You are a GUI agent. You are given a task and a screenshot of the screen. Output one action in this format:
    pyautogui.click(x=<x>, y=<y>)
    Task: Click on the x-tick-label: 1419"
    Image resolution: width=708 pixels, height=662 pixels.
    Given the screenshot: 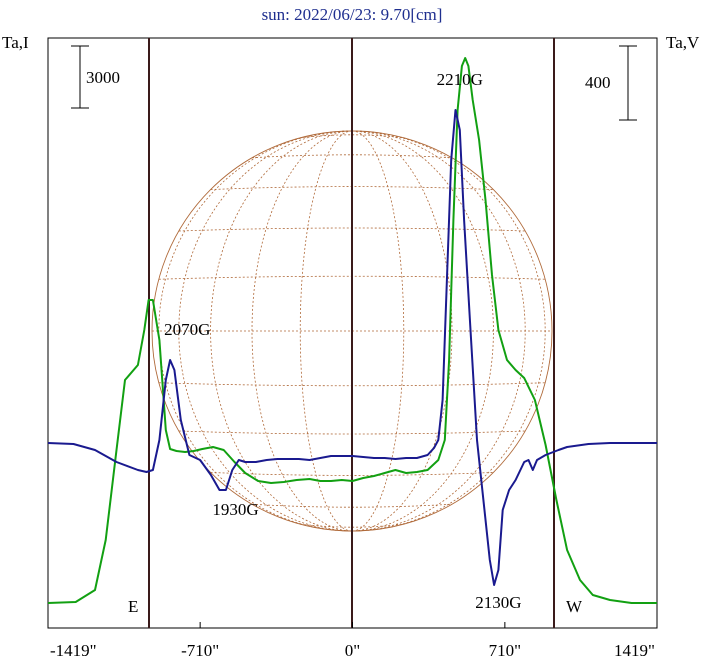 What is the action you would take?
    pyautogui.click(x=634, y=650)
    